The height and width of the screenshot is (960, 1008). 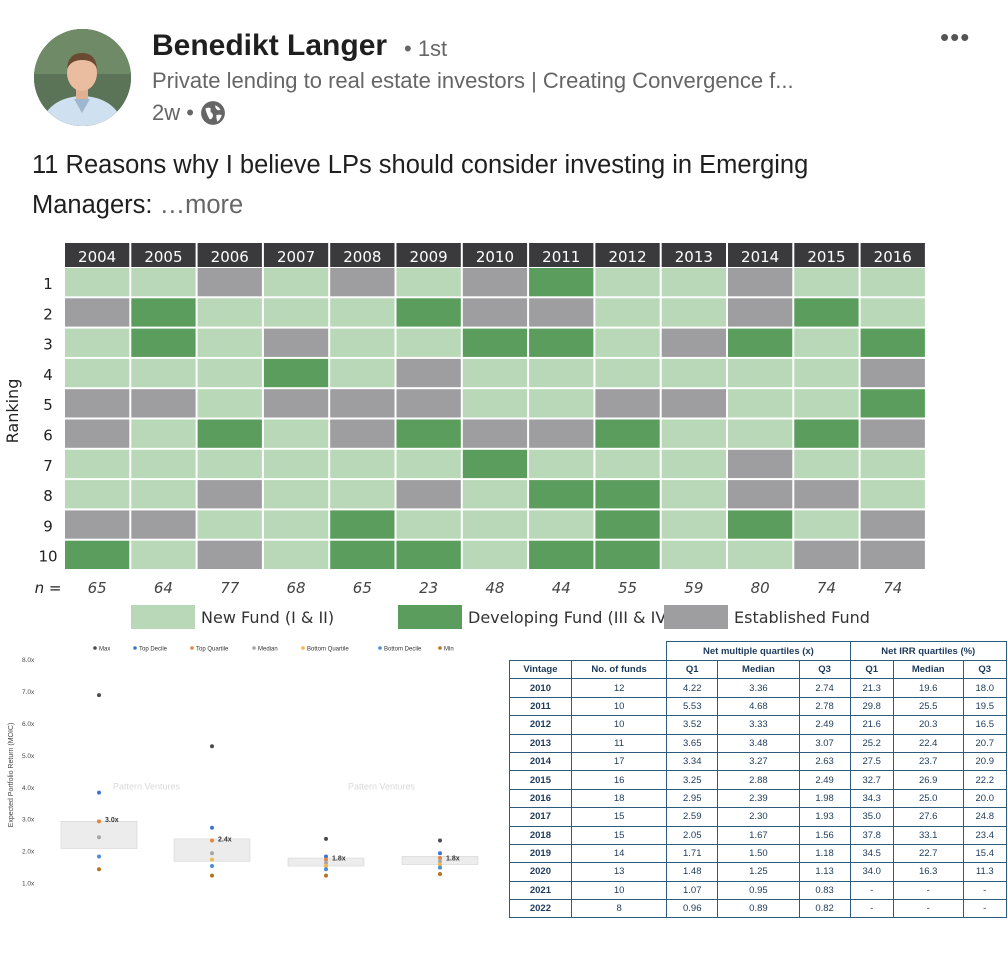 What do you see at coordinates (540, 872) in the screenshot?
I see `vintage-cell: 2020` at bounding box center [540, 872].